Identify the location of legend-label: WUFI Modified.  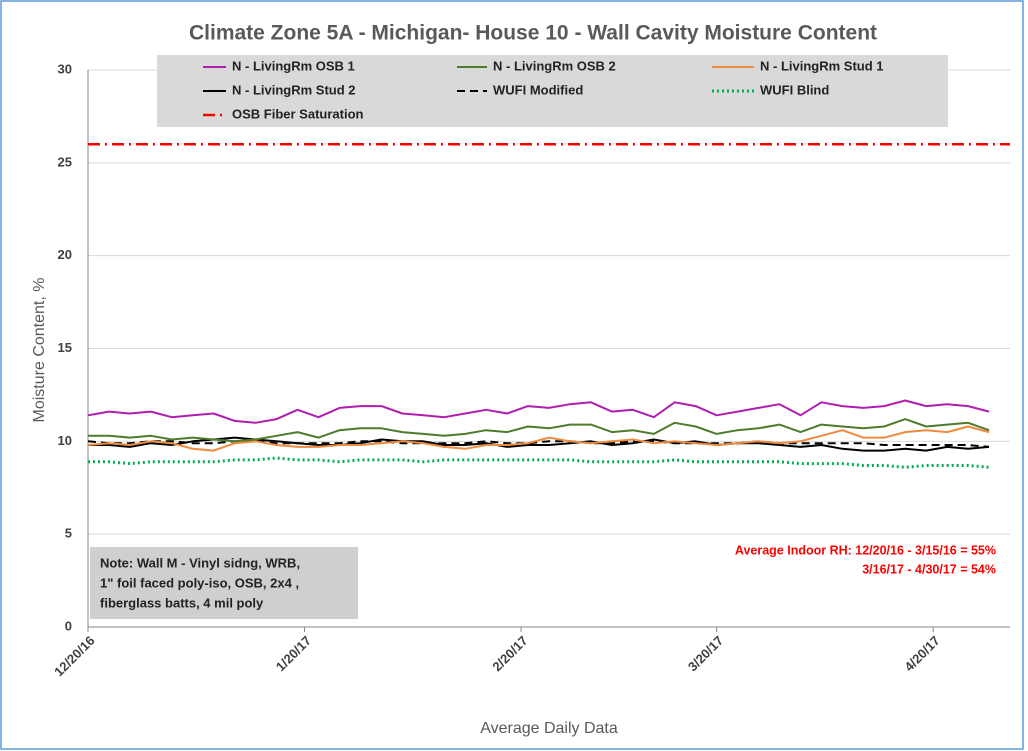
(538, 89).